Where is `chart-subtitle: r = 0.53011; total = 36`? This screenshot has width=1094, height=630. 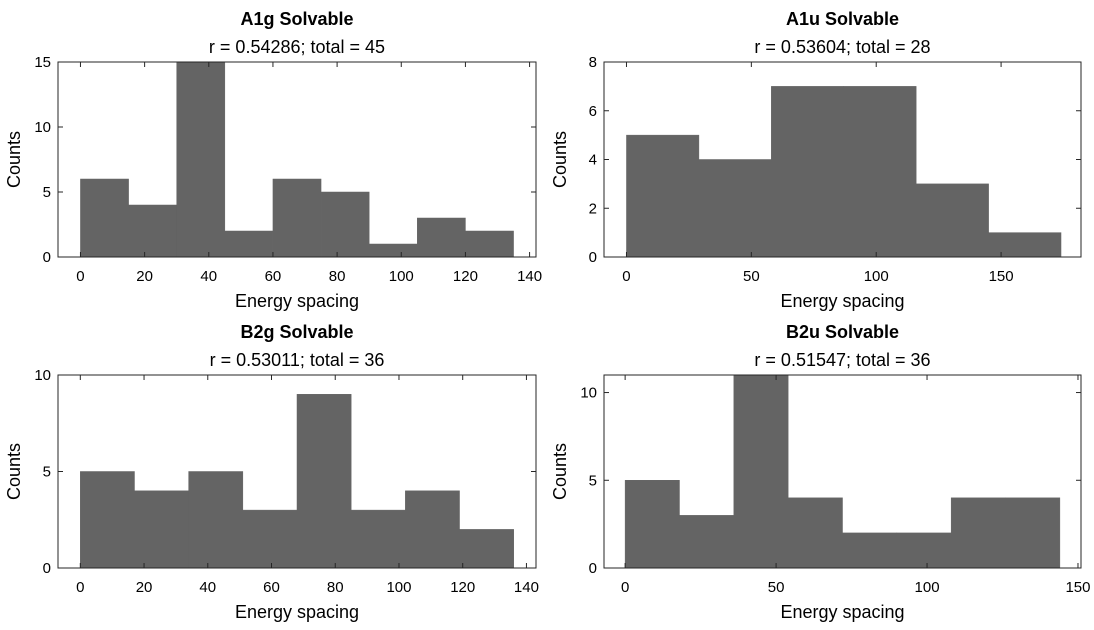 chart-subtitle: r = 0.53011; total = 36 is located at coordinates (297, 360).